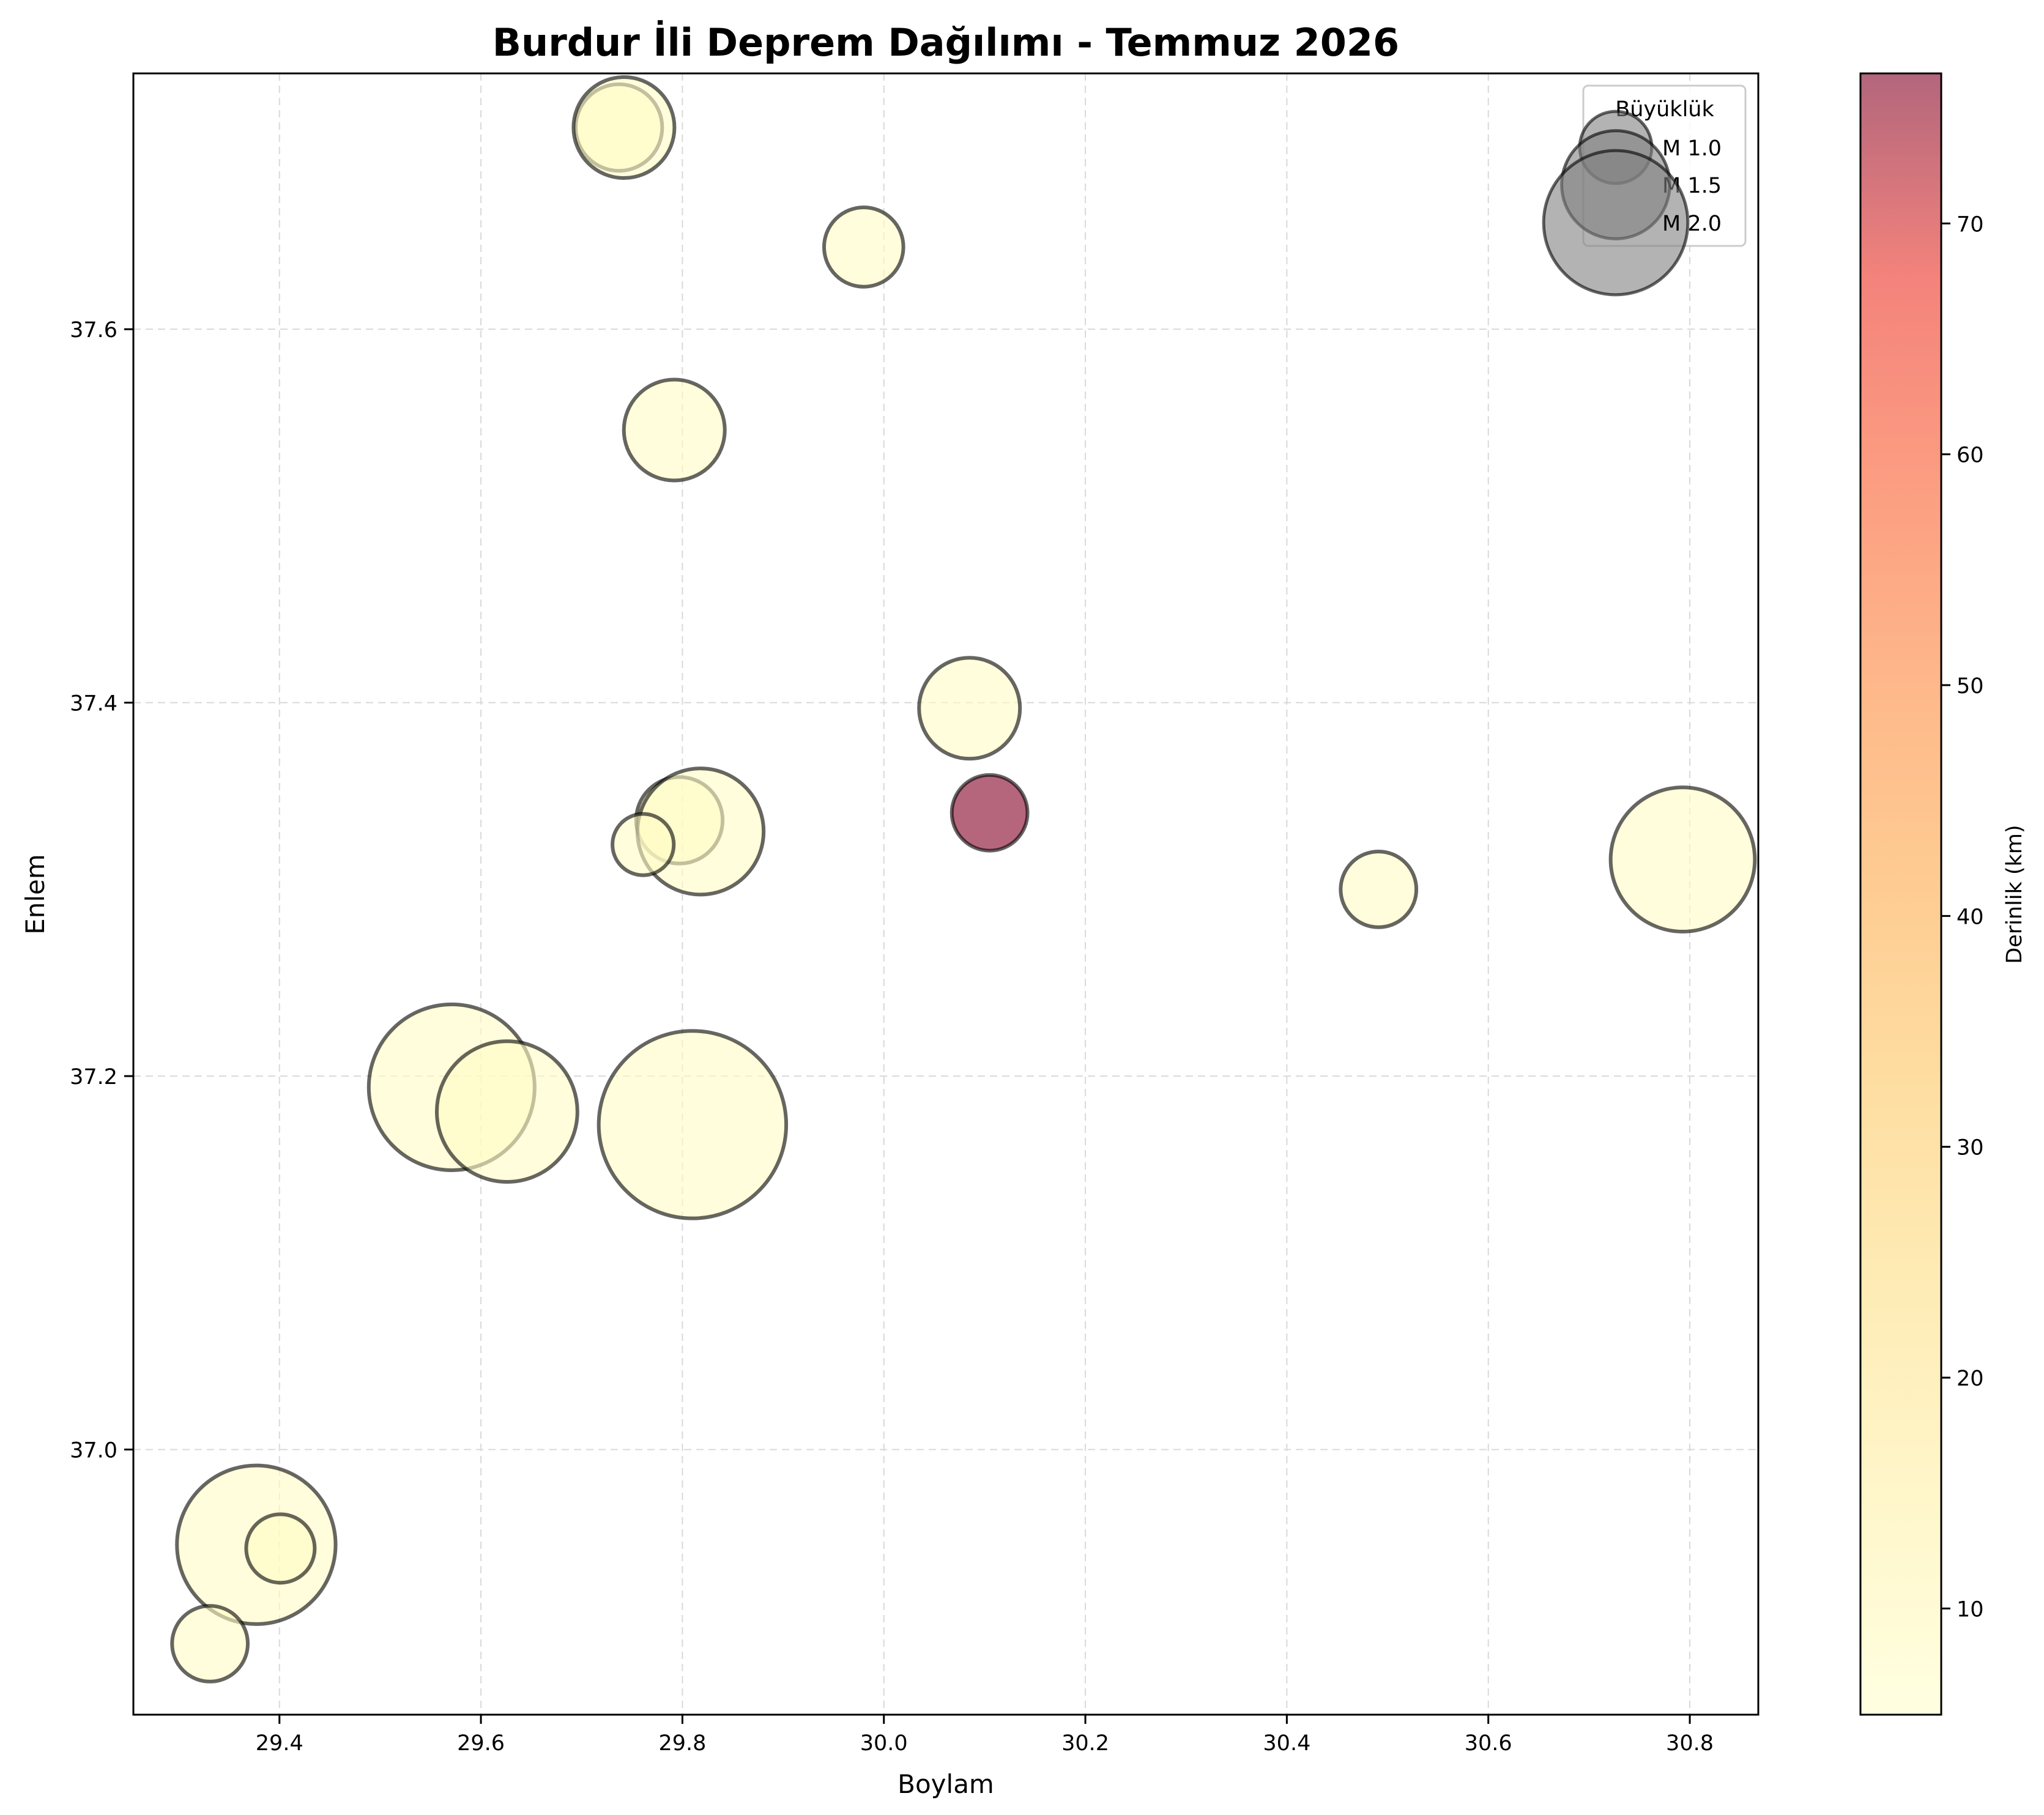 The image size is (2044, 1815). I want to click on y-tick-label: 37.0, so click(94, 1451).